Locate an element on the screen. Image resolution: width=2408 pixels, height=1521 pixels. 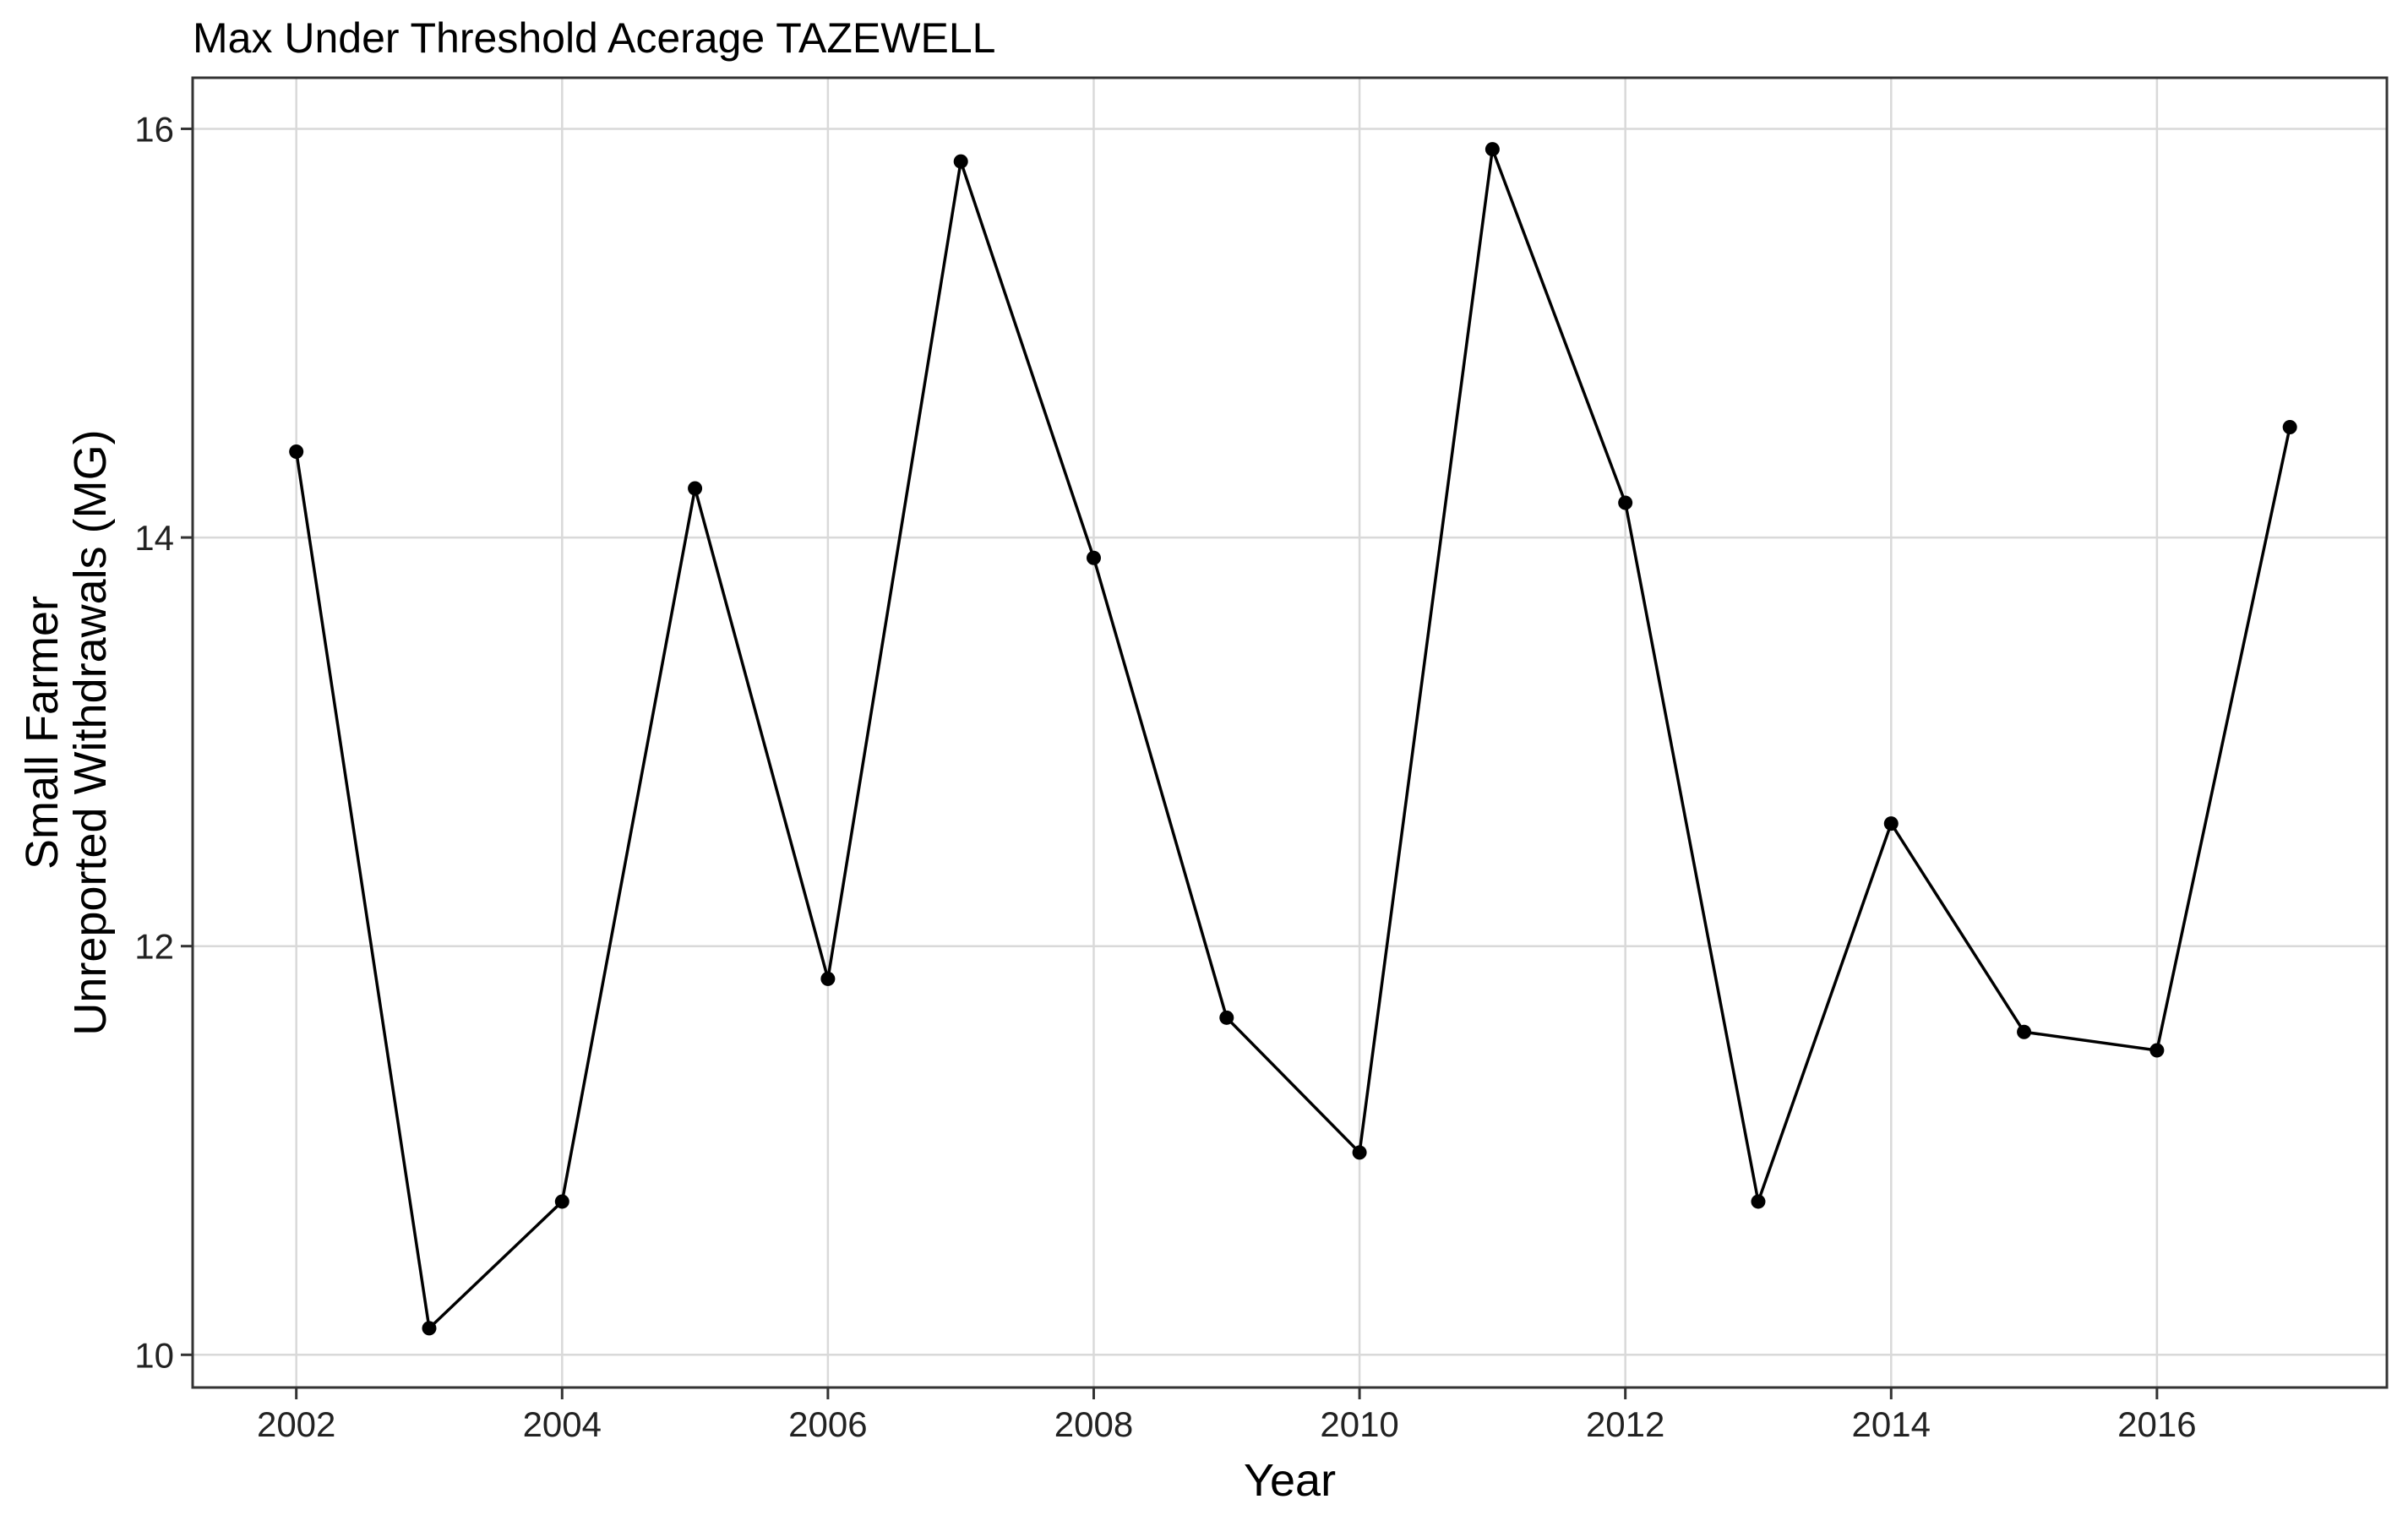
x-tick-label: 2002 is located at coordinates (296, 1424).